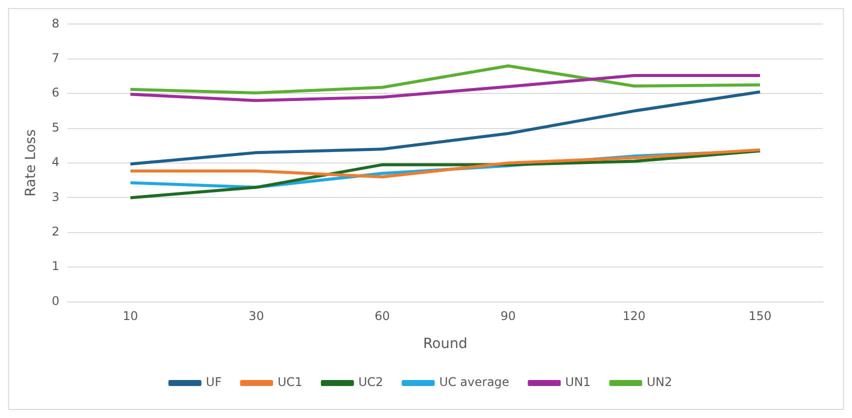 The height and width of the screenshot is (418, 852). What do you see at coordinates (474, 382) in the screenshot?
I see `legend-label: UC average` at bounding box center [474, 382].